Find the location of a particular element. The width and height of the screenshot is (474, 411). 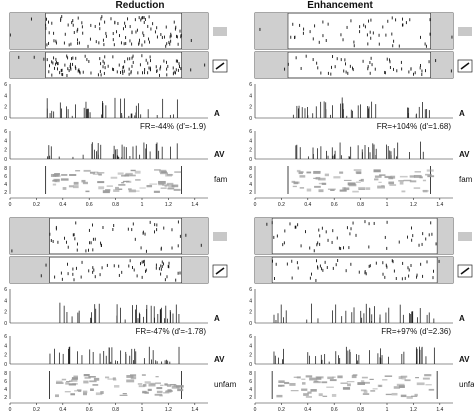

stimulus-label: unfam is located at coordinates (466, 384).